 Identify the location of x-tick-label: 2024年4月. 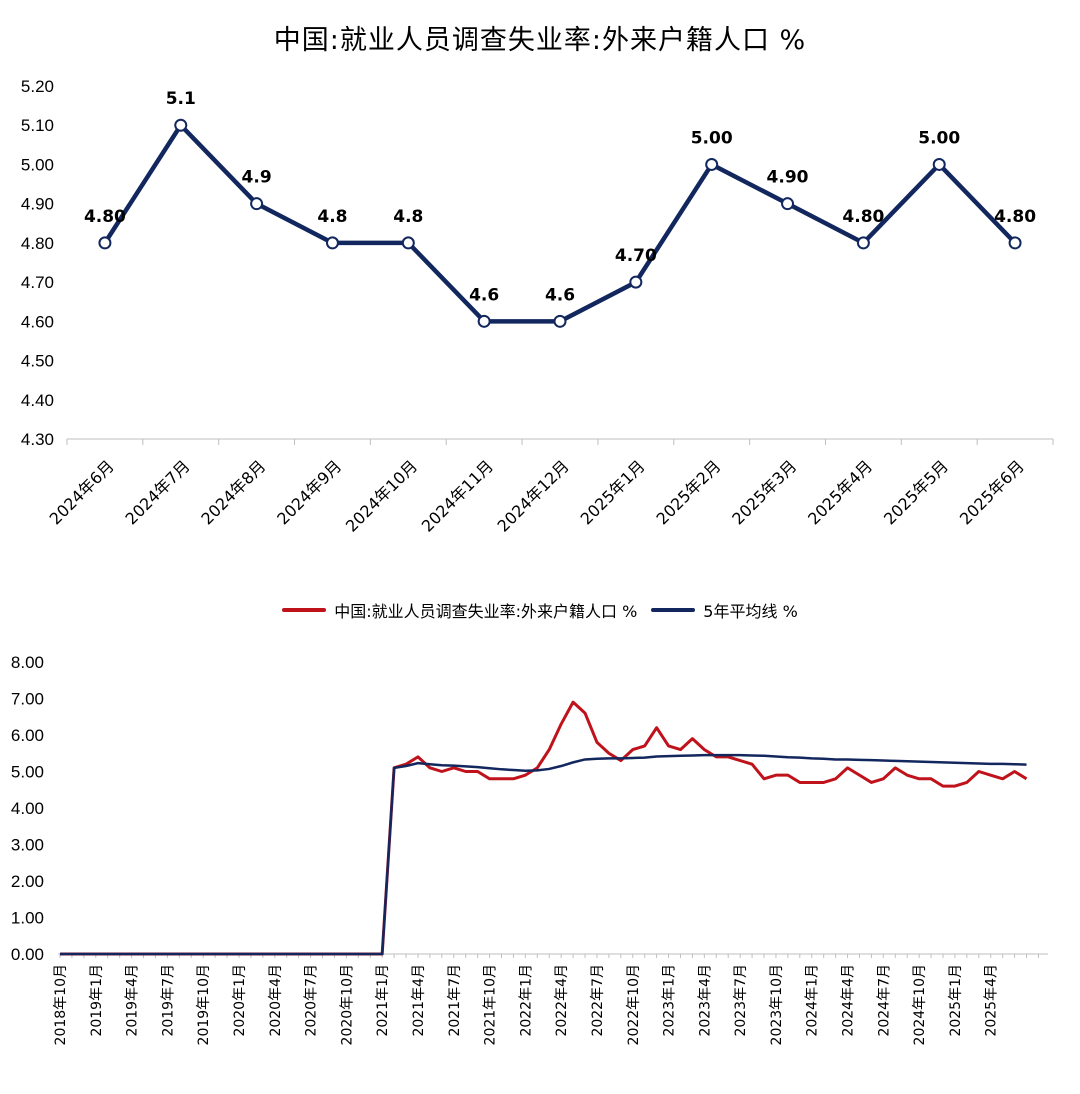
(849, 1000).